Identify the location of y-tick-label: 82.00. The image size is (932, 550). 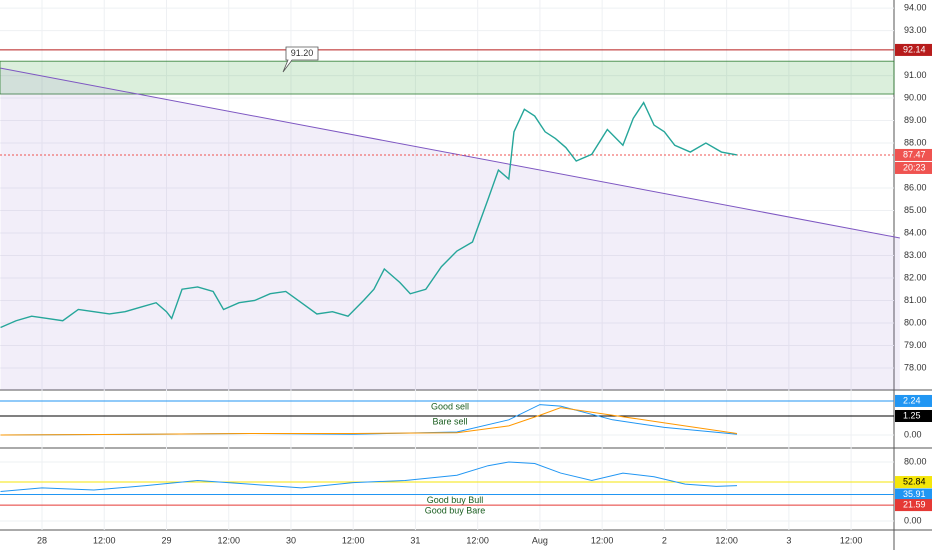
(915, 277).